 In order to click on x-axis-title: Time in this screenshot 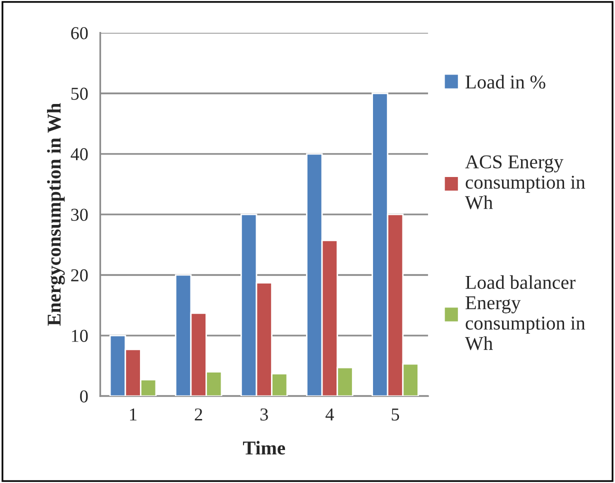, I will do `click(264, 447)`.